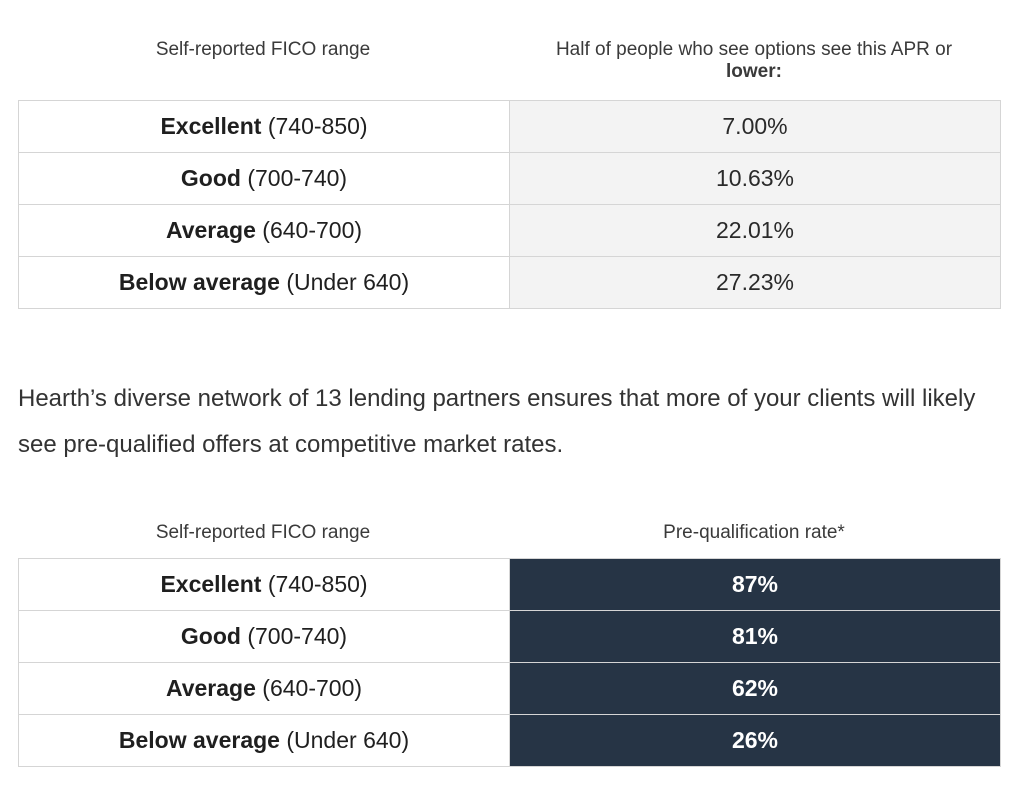  What do you see at coordinates (755, 282) in the screenshot?
I see `apr-value: 27.23%` at bounding box center [755, 282].